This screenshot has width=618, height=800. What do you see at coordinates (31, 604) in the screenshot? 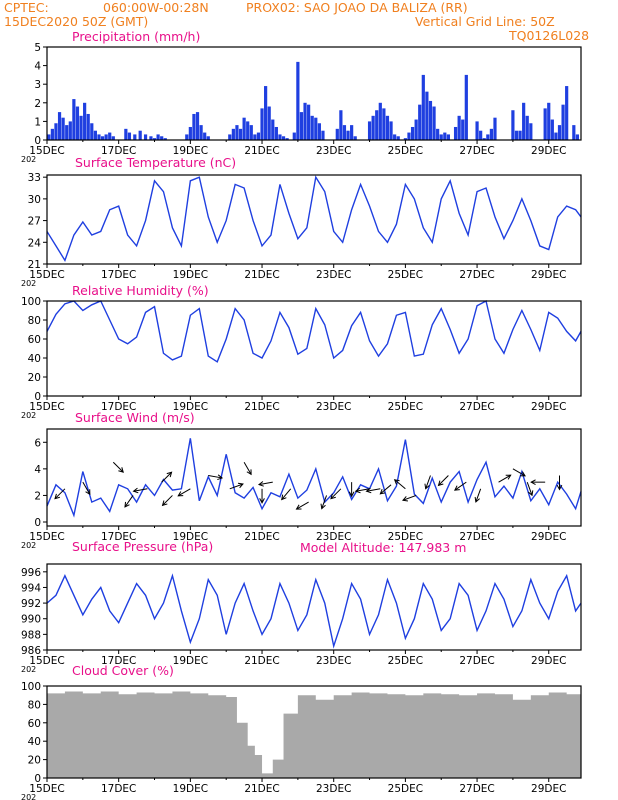
I see `y-tick-label: 992` at bounding box center [31, 604].